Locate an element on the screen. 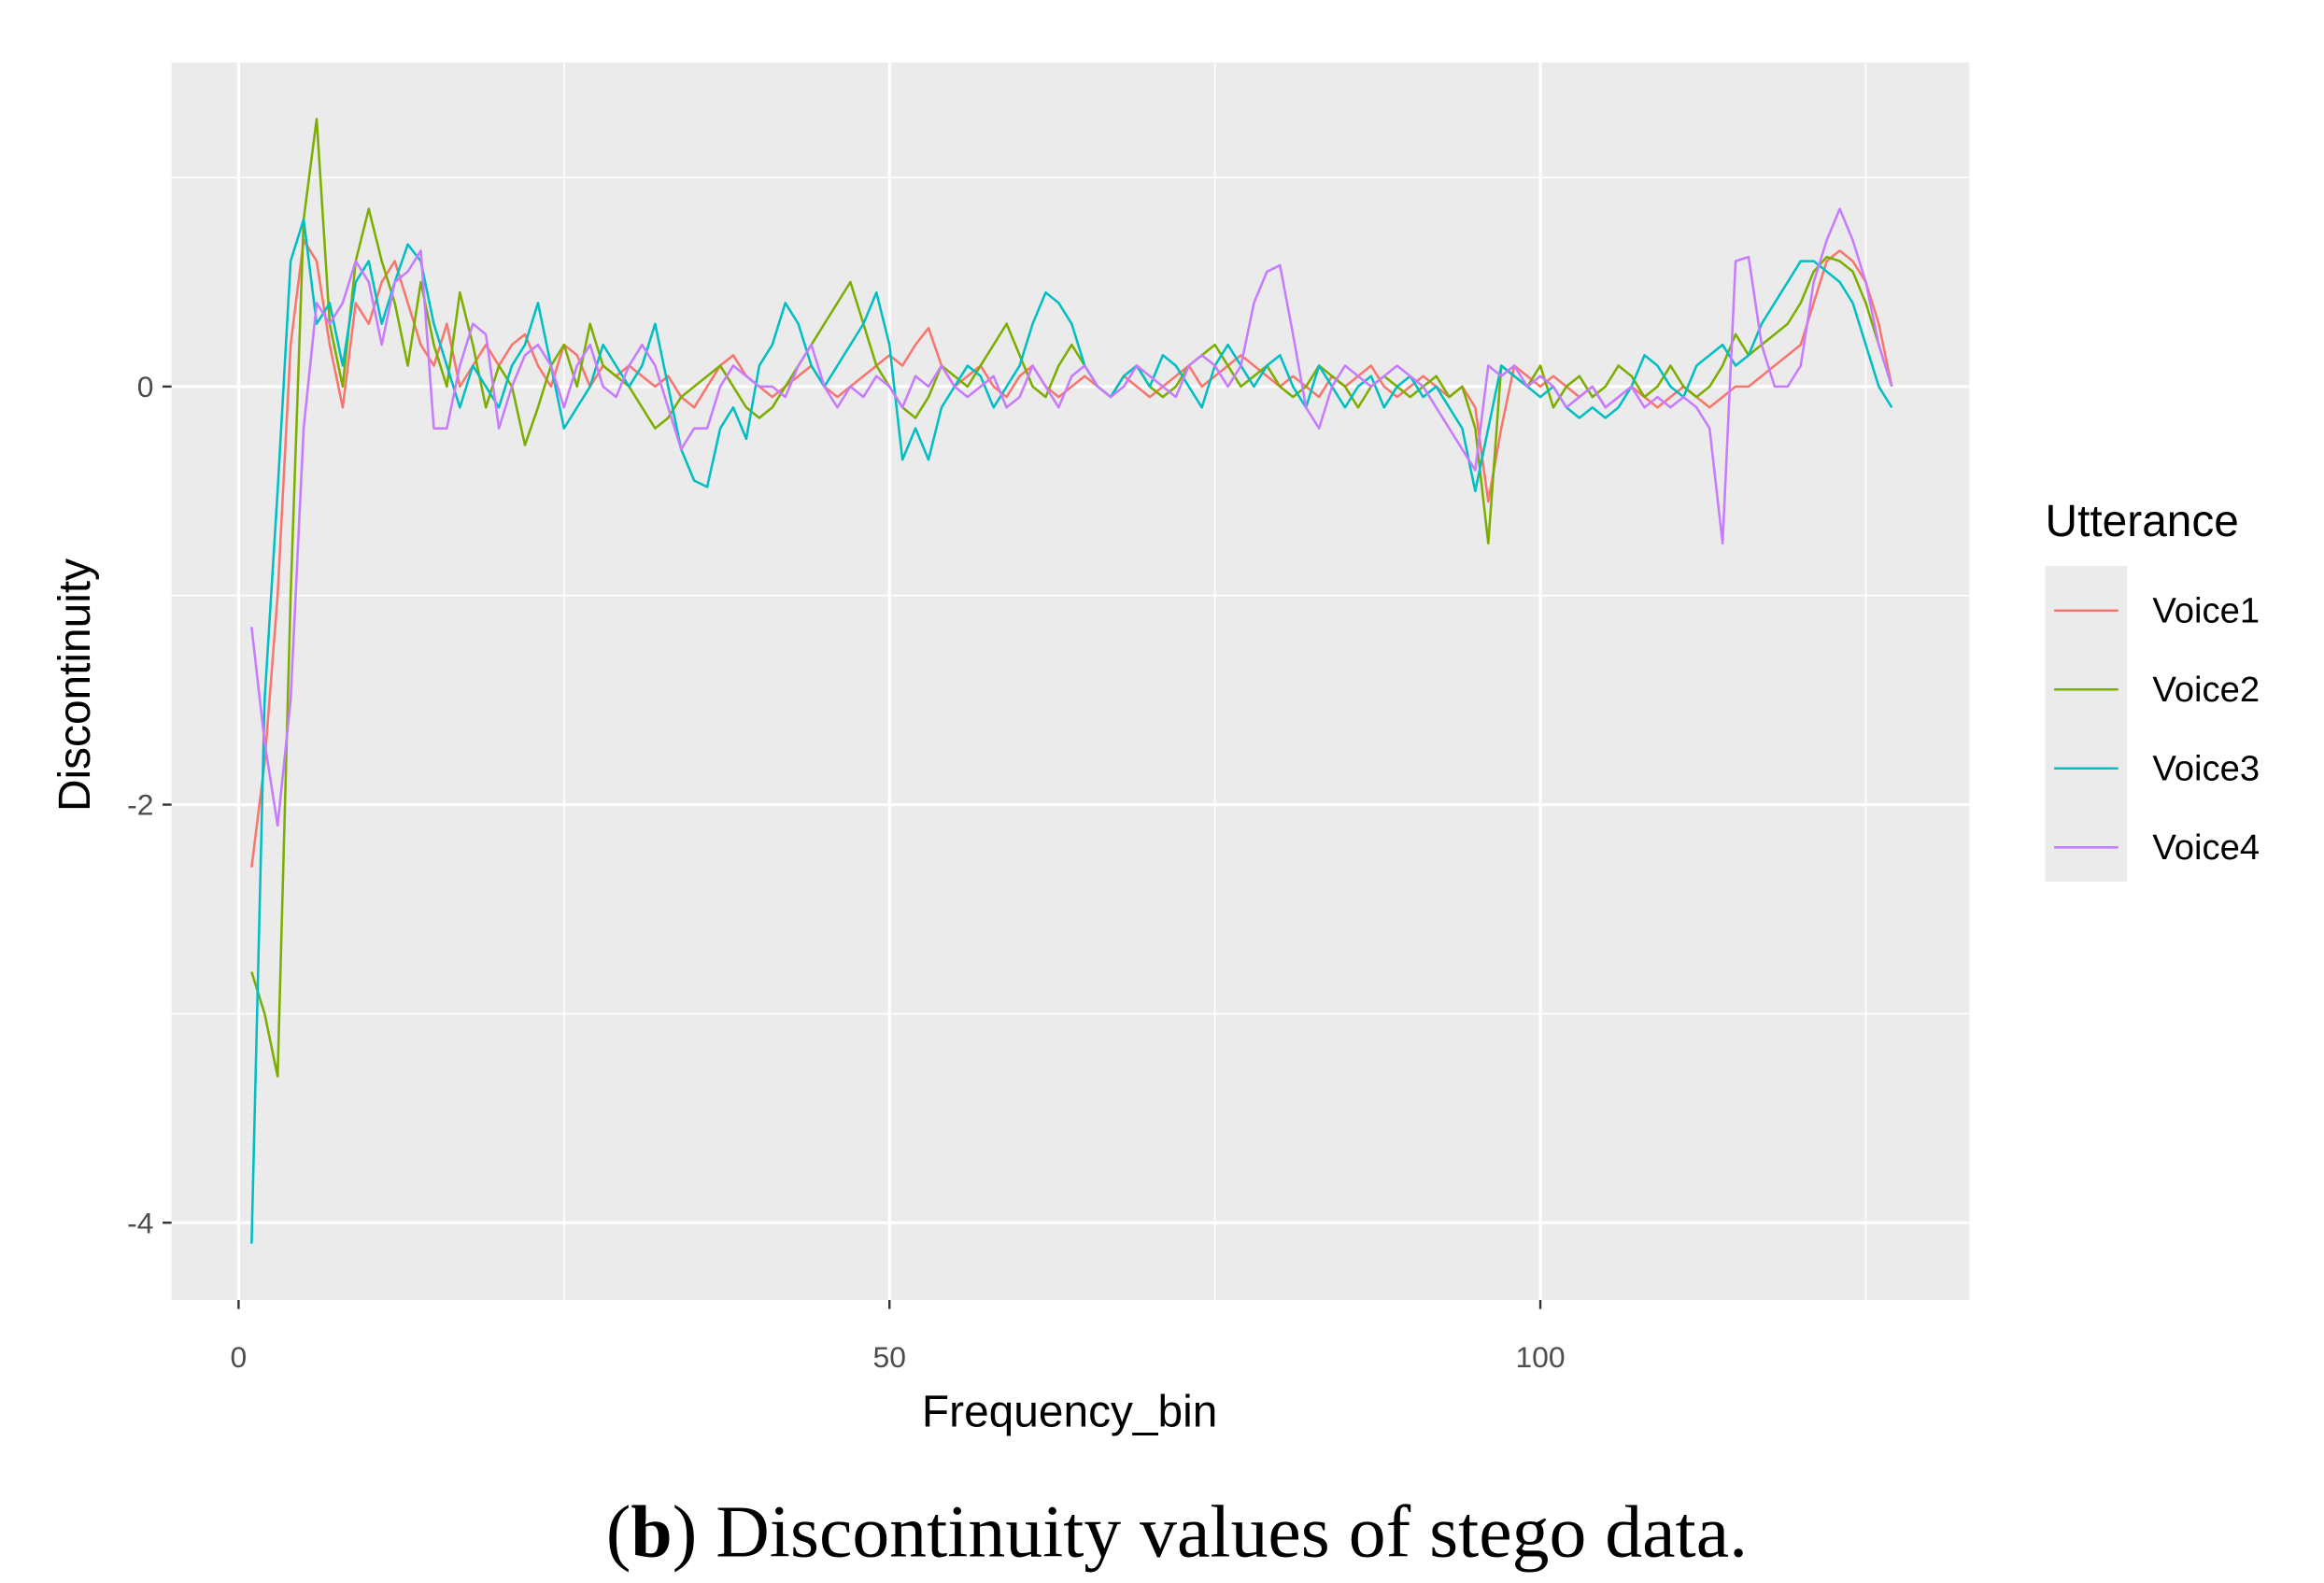  y-tick-label: 0 is located at coordinates (145, 386).